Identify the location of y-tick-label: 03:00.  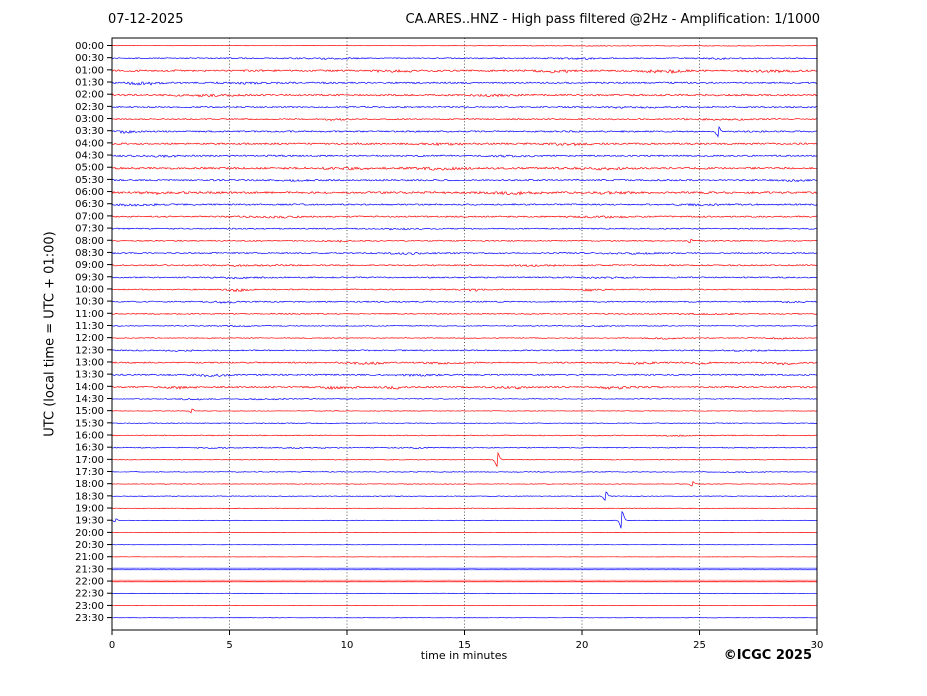
(89, 119).